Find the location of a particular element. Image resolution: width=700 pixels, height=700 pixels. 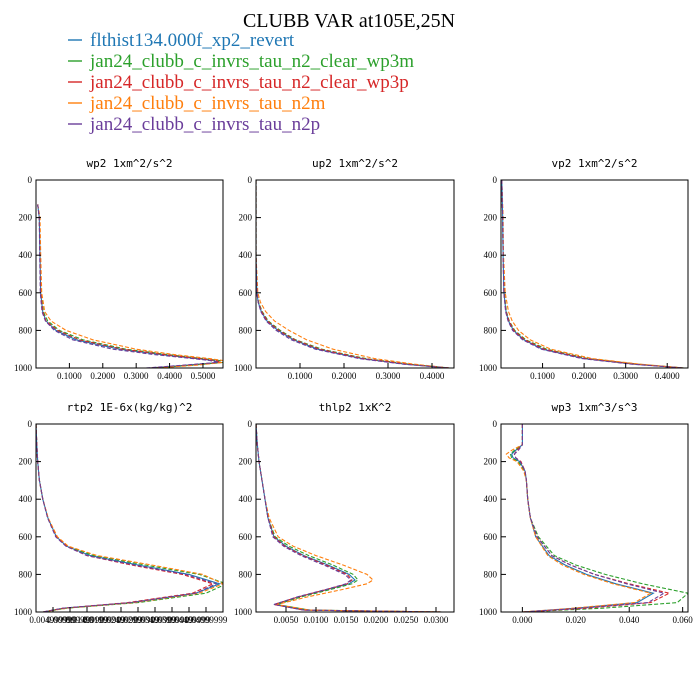

legend-item: jan24_clubb_c_invrs_tau_n2_clear_wp3p is located at coordinates (238, 82).